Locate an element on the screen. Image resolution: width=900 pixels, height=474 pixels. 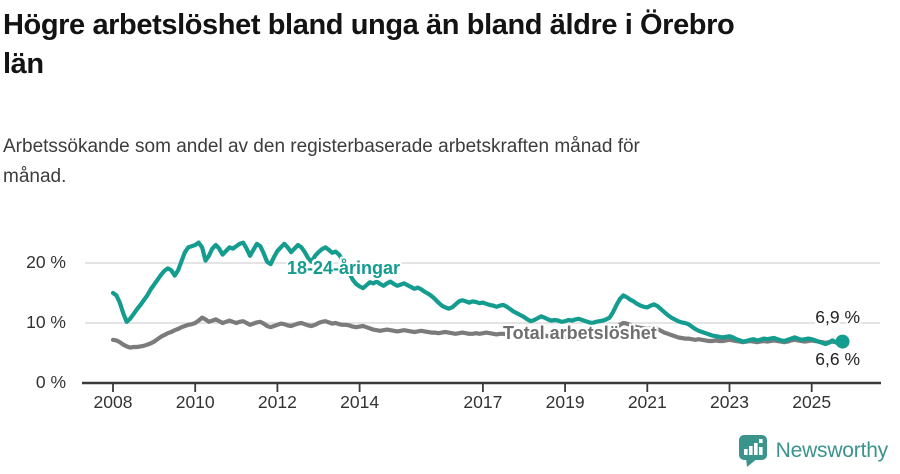
newsworthy-logo: Newsworthy is located at coordinates (813, 451).